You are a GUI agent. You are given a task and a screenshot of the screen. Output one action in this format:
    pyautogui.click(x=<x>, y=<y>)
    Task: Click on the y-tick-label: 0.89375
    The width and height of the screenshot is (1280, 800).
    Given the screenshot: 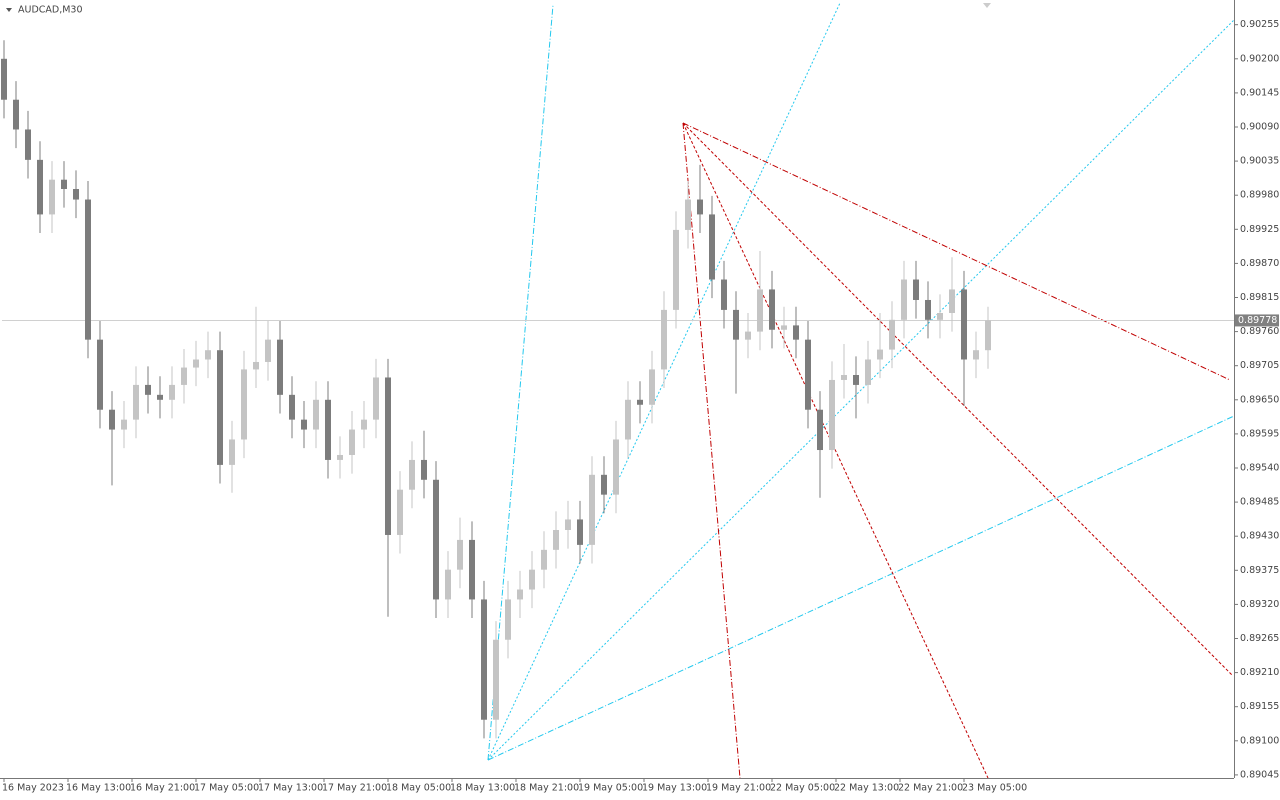 What is the action you would take?
    pyautogui.click(x=1259, y=570)
    